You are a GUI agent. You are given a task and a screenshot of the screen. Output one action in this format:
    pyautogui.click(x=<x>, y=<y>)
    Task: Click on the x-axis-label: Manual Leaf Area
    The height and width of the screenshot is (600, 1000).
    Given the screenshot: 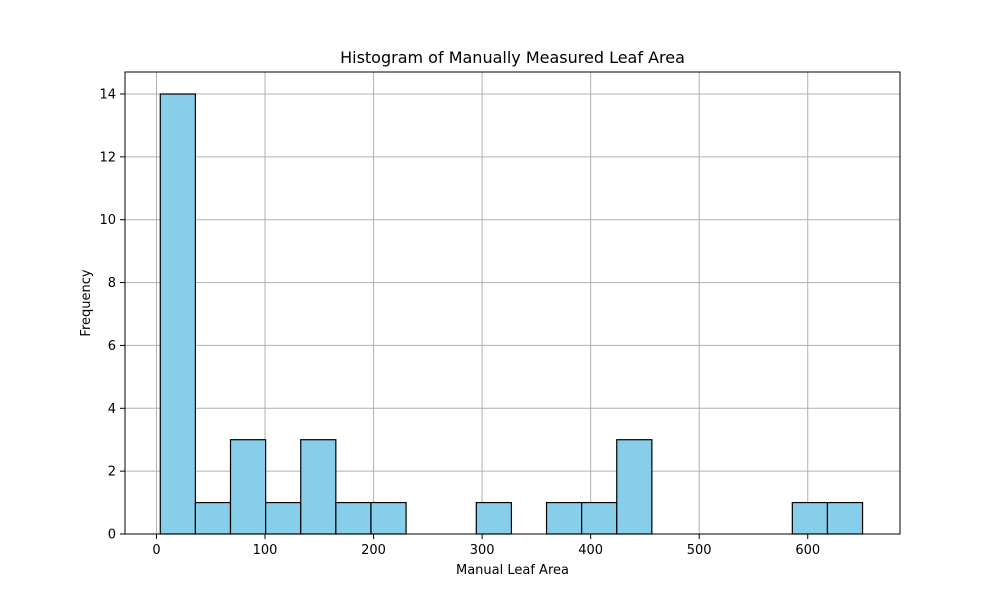 What is the action you would take?
    pyautogui.click(x=512, y=570)
    